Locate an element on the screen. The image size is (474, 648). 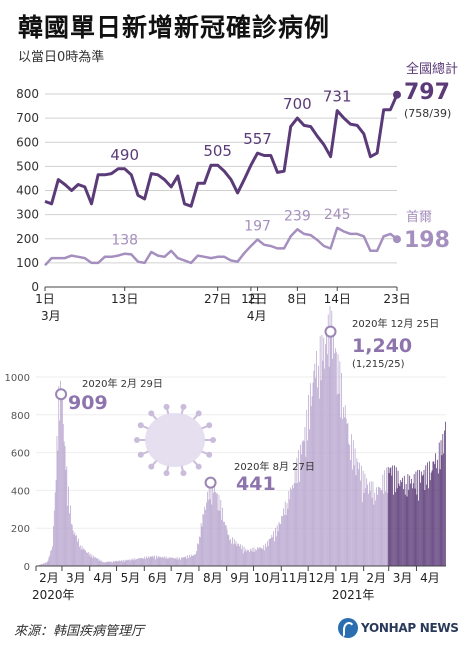
line-data-label: 700 is located at coordinates (297, 104).